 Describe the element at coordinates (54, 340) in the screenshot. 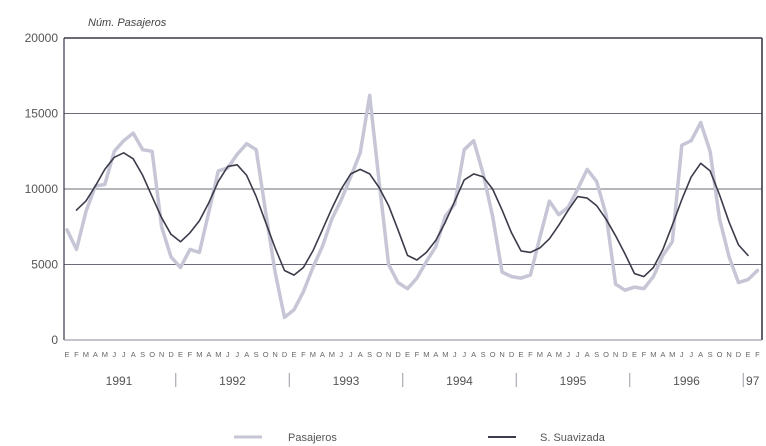

I see `y-tick-label: 0` at that location.